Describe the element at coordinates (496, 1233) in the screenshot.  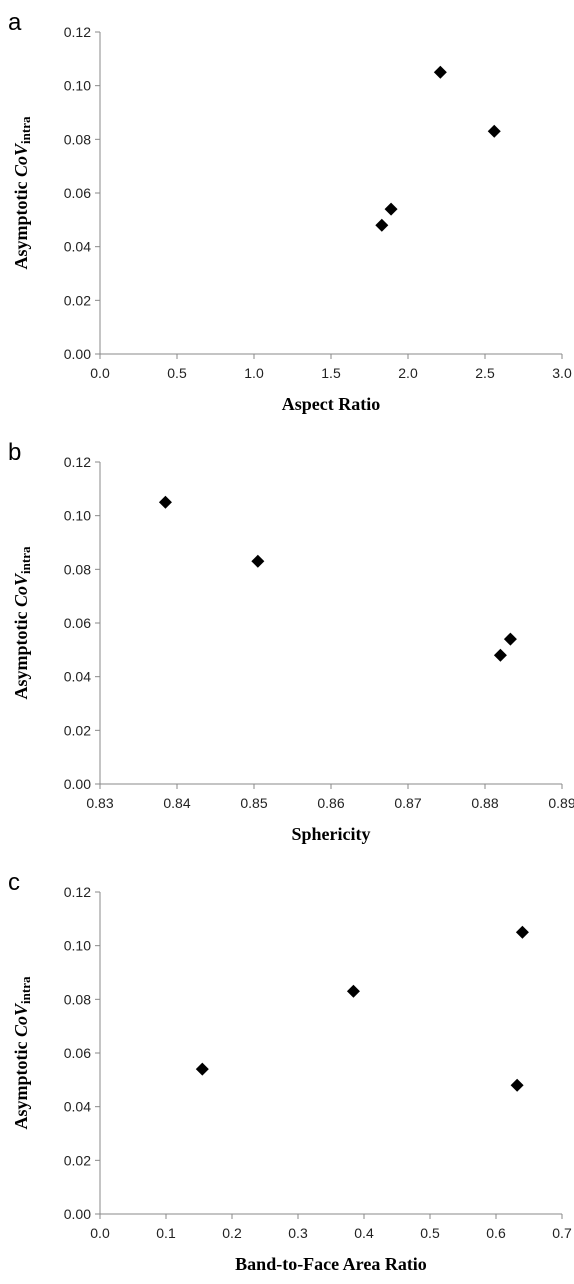
I see `x-tick-label: 0.6` at that location.